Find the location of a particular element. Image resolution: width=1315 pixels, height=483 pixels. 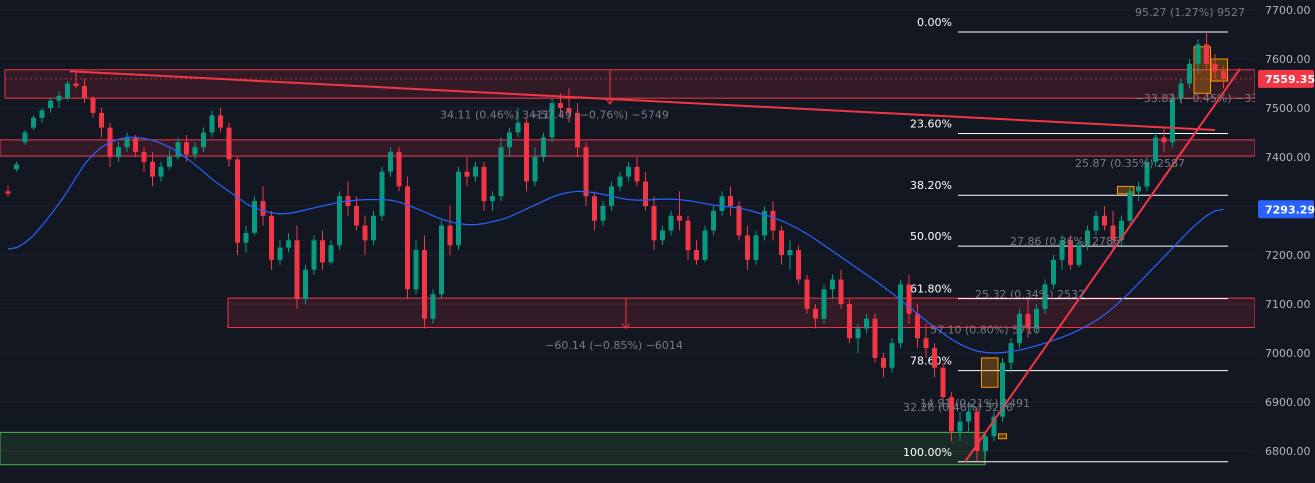

ma-value-badge is located at coordinates (1286, 209).